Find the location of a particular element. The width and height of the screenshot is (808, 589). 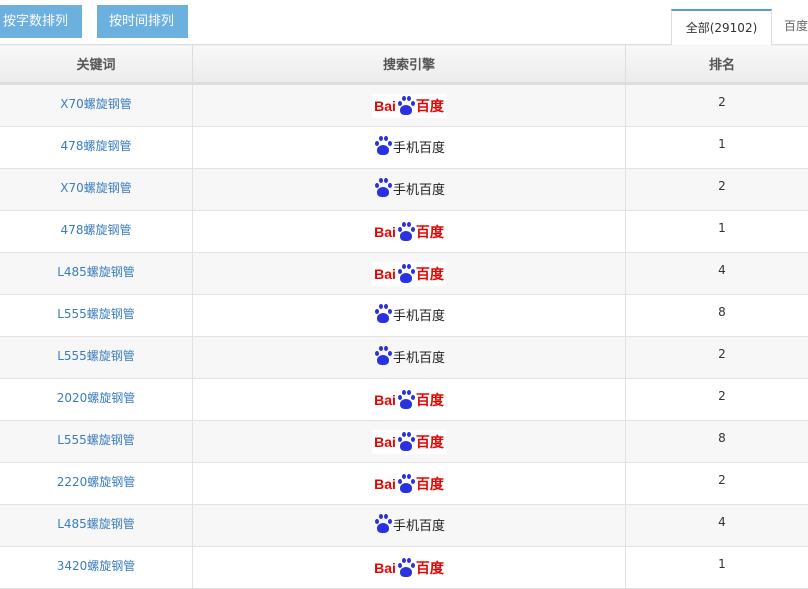

tab-all: 全部(29102) is located at coordinates (721, 27).